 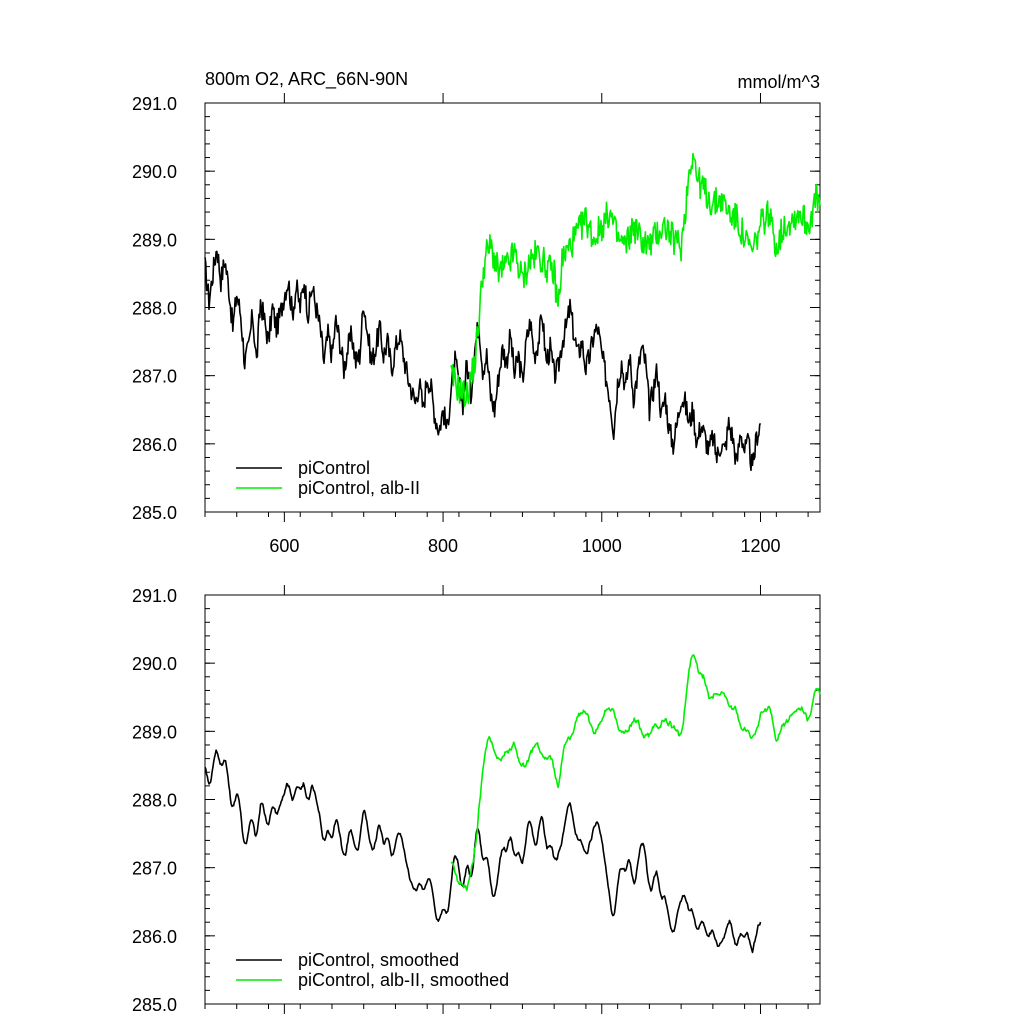 What do you see at coordinates (334, 468) in the screenshot?
I see `legend-label: piControl` at bounding box center [334, 468].